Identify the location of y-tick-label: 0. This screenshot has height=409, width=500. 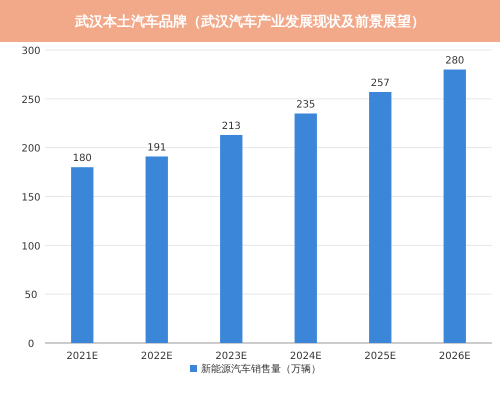
(31, 344).